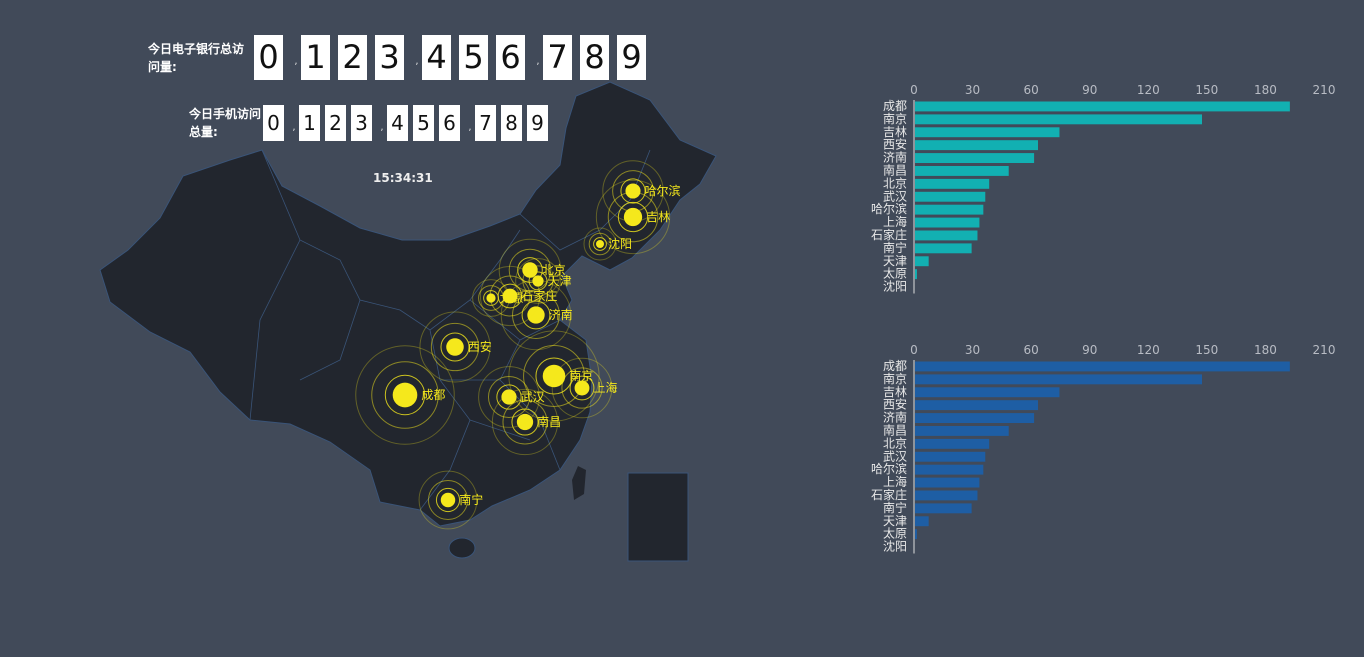  Describe the element at coordinates (554, 270) in the screenshot. I see `city-label: 北京` at that location.